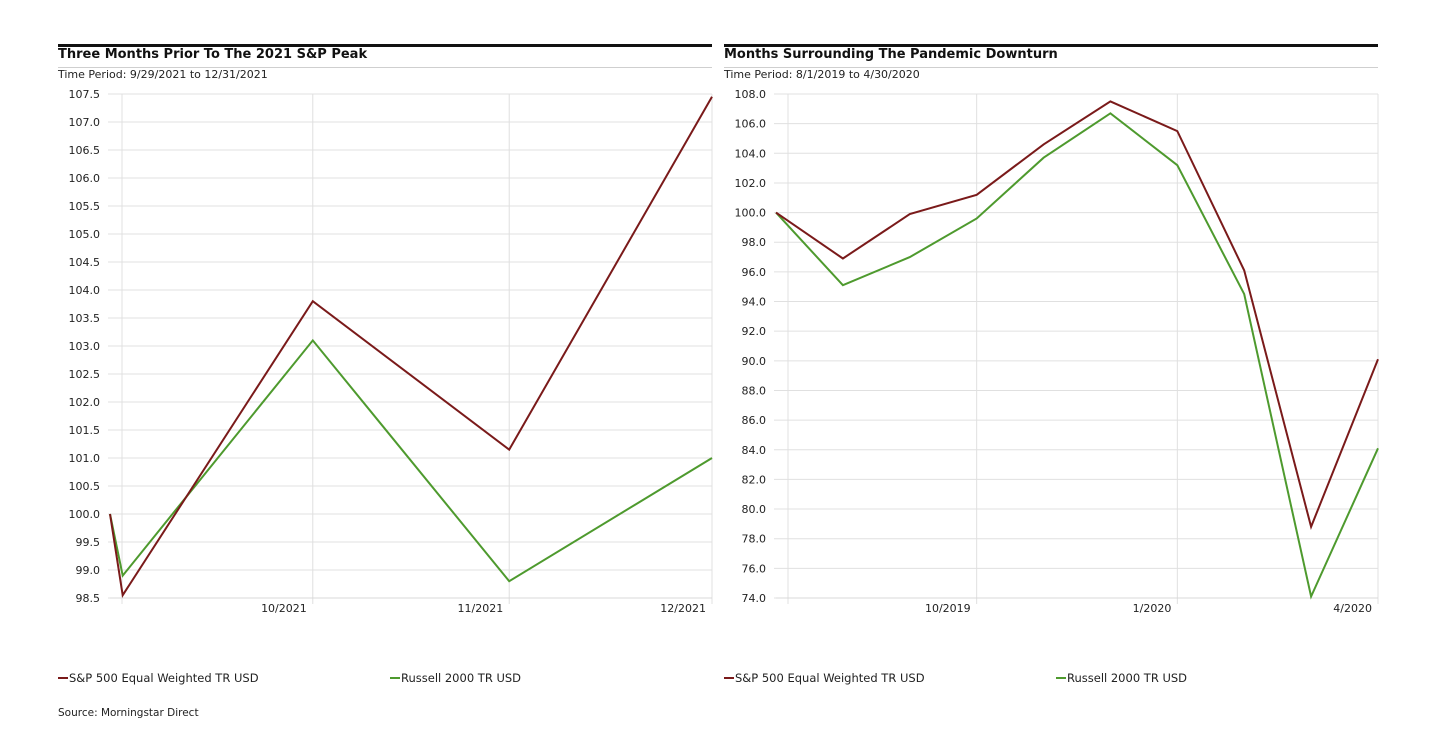  Describe the element at coordinates (85, 262) in the screenshot. I see `y-tick-label: 104.5` at that location.